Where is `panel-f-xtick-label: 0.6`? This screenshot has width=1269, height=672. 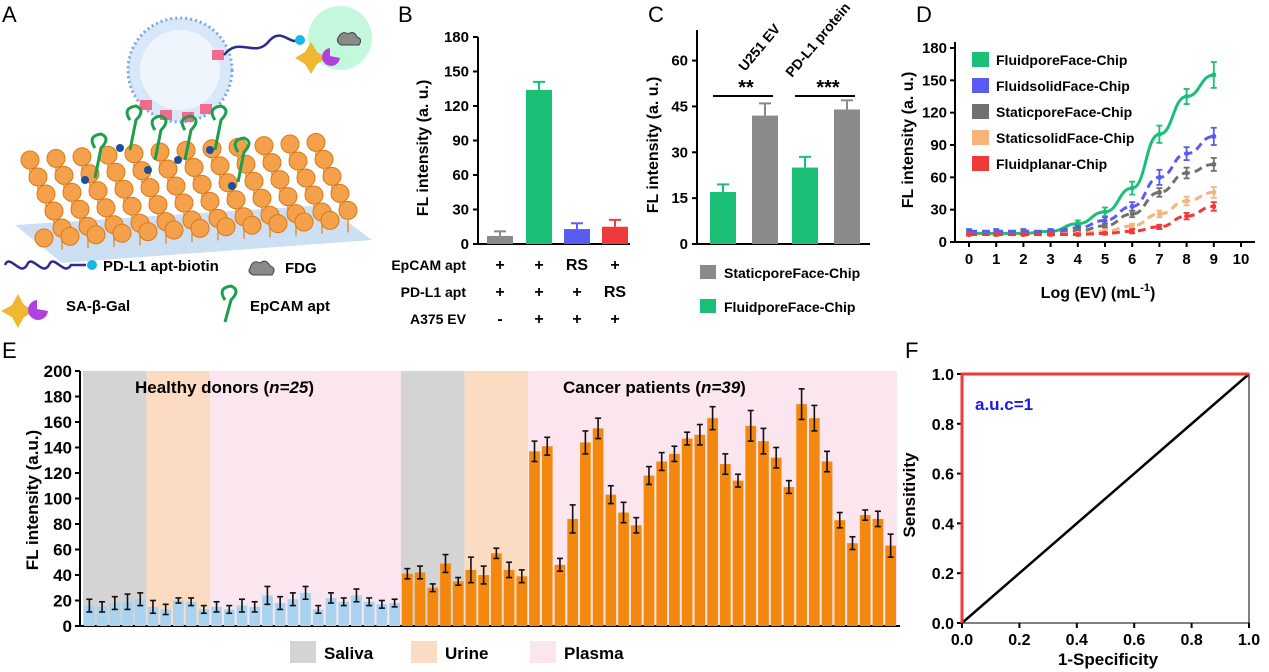
panel-f-xtick-label: 0.6 is located at coordinates (1134, 640).